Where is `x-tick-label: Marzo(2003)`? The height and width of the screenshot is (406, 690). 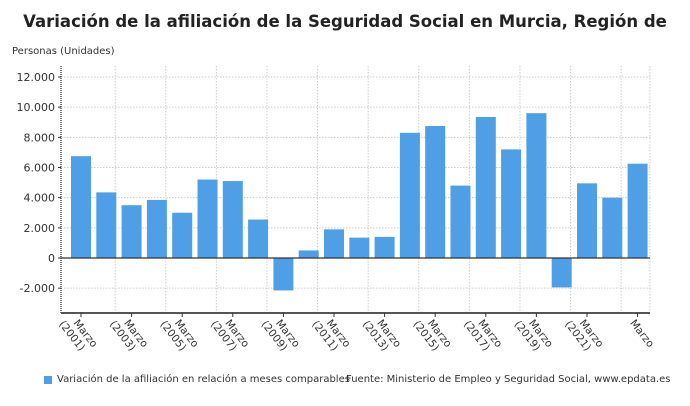
x-tick-label: Marzo(2003) is located at coordinates (128, 334).